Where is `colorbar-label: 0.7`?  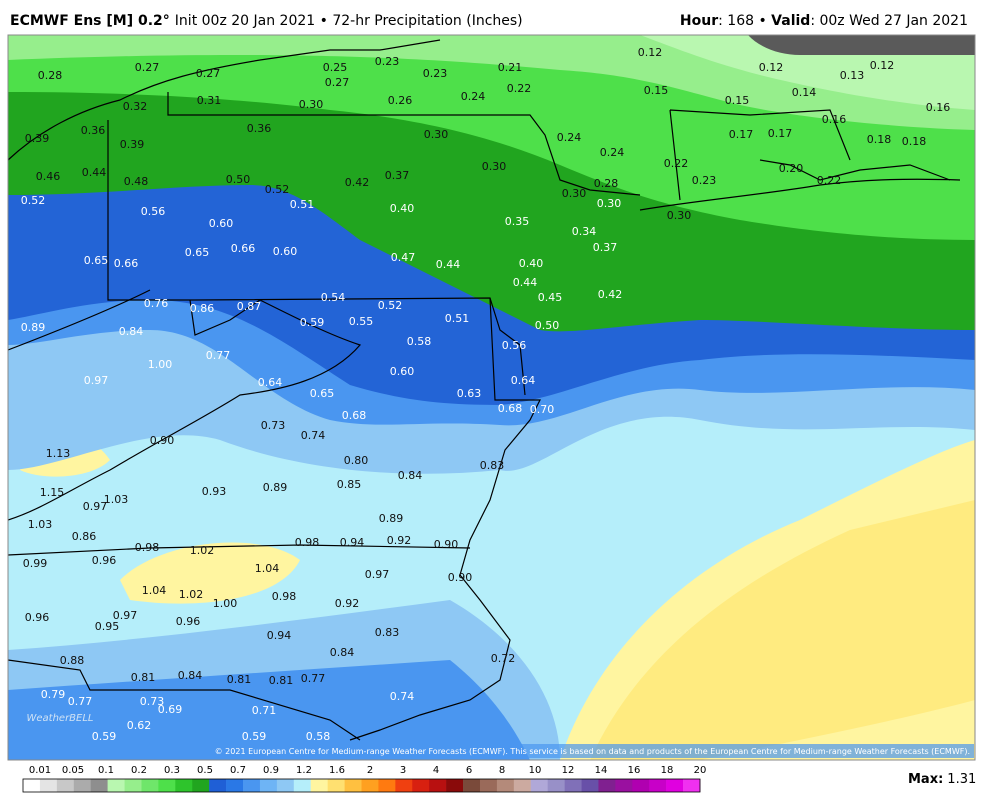 colorbar-label: 0.7 is located at coordinates (238, 770).